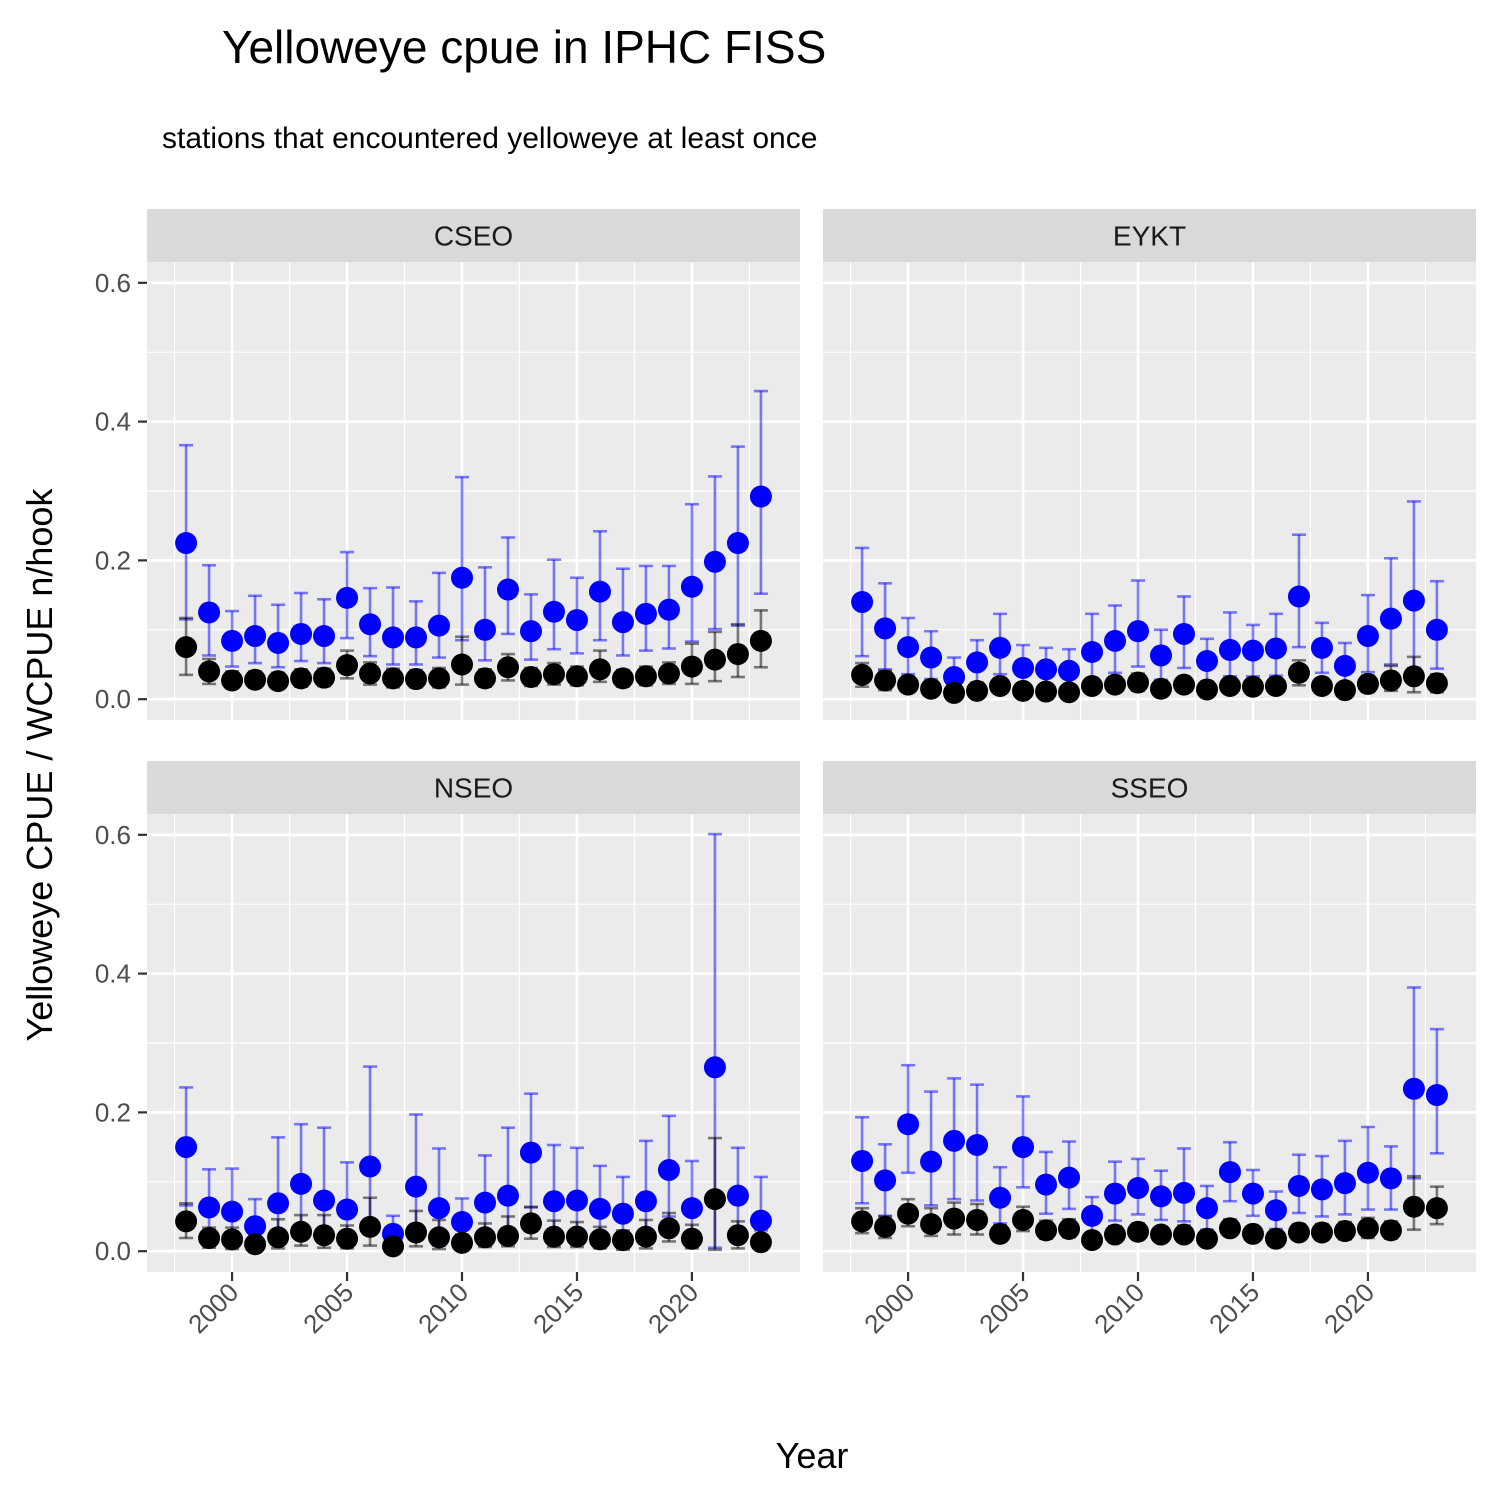  Describe the element at coordinates (1149, 236) in the screenshot. I see `facet-strip-label: EYKT` at that location.